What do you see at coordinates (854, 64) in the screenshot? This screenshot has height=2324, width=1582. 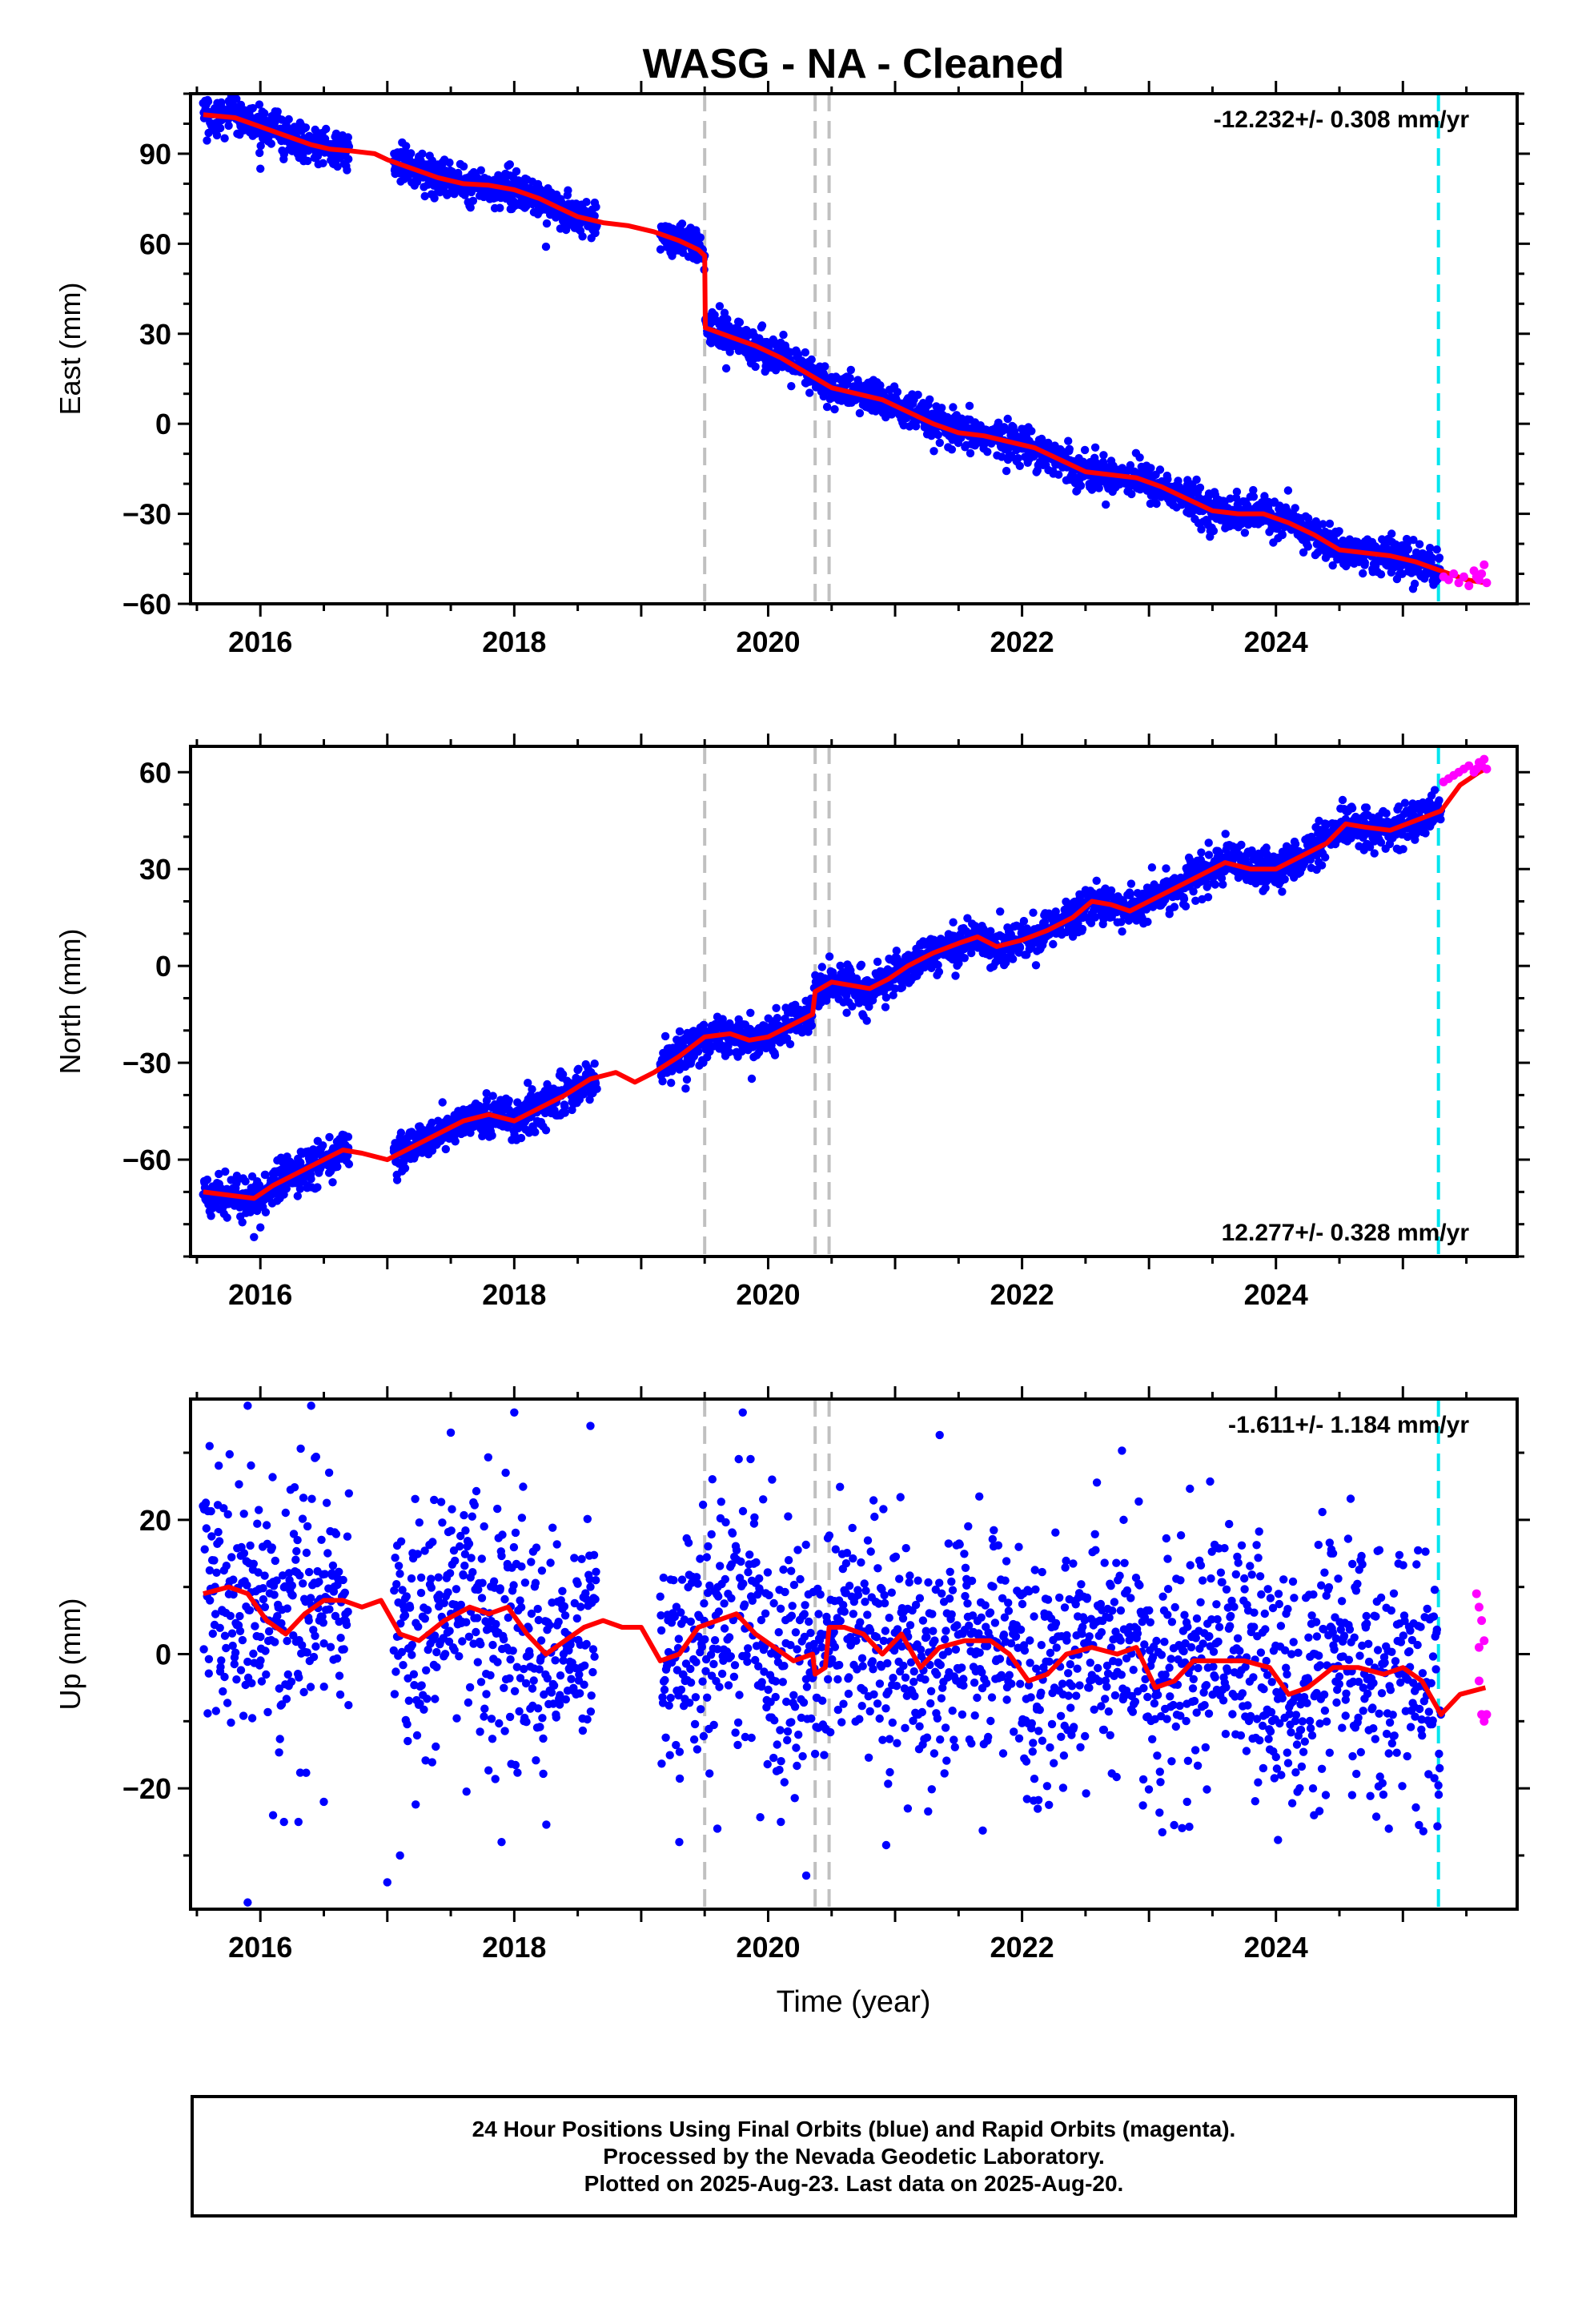 I see `figure-title: WASG - NA - Cleaned` at bounding box center [854, 64].